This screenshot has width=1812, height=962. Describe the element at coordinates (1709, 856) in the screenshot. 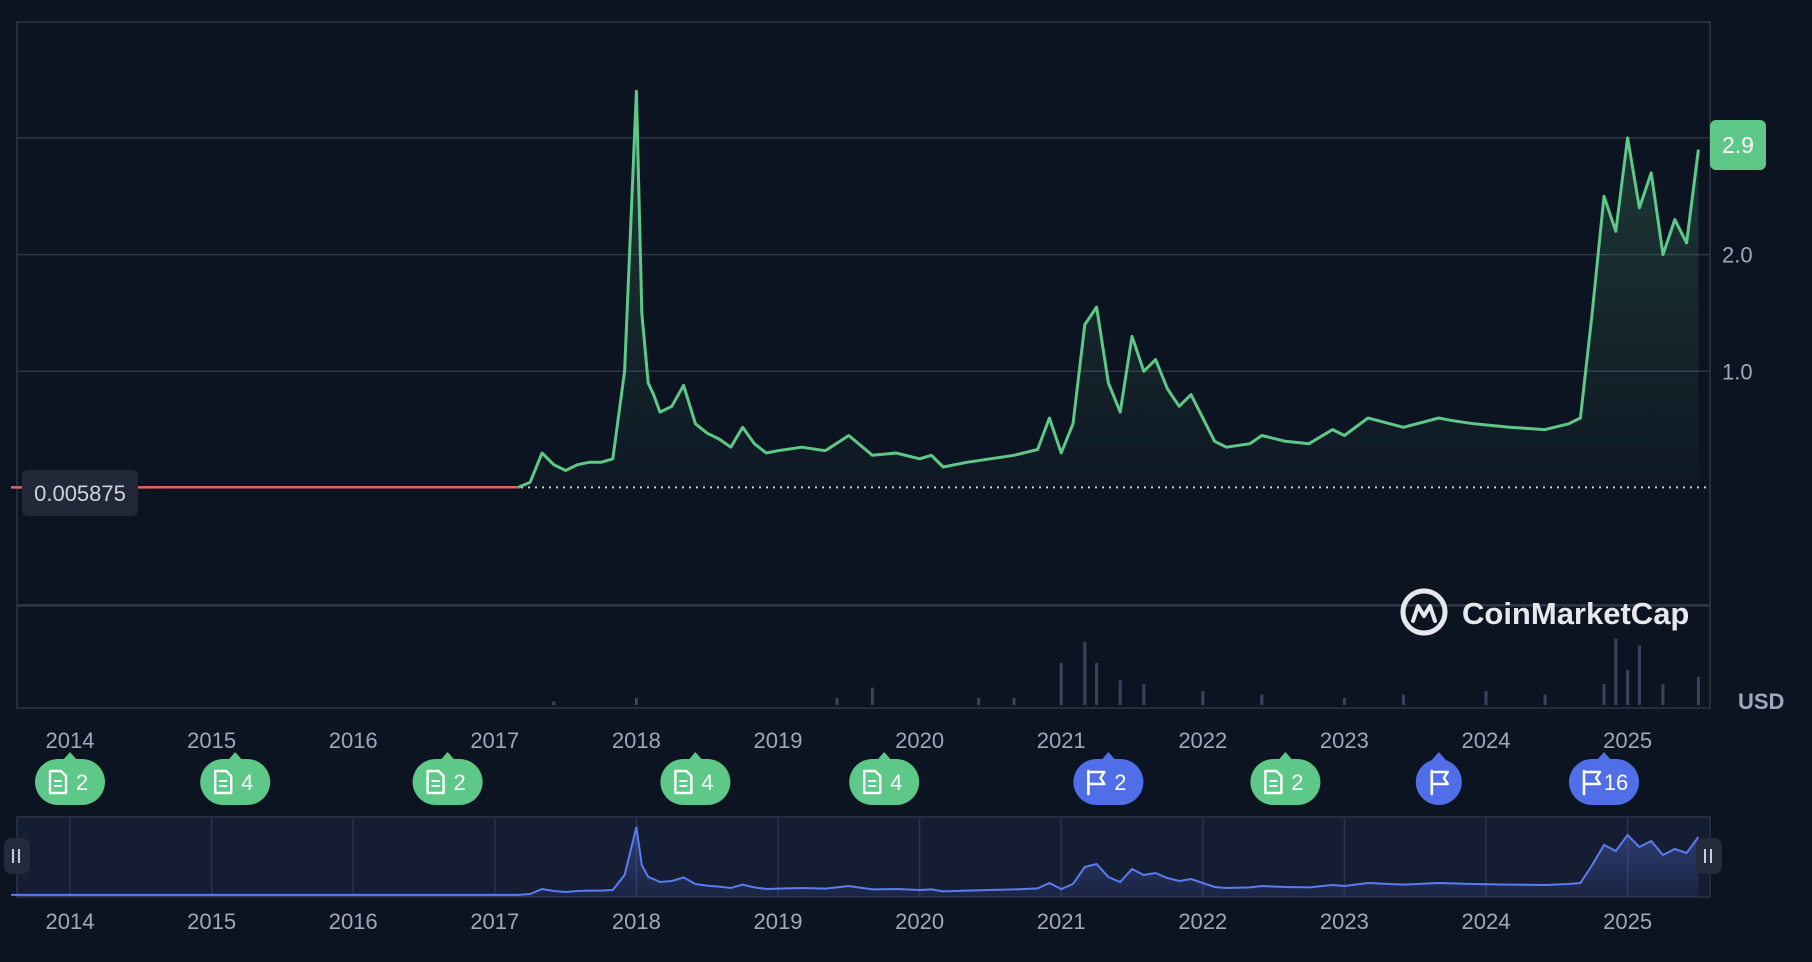

I see `navigator-handle-right` at that location.